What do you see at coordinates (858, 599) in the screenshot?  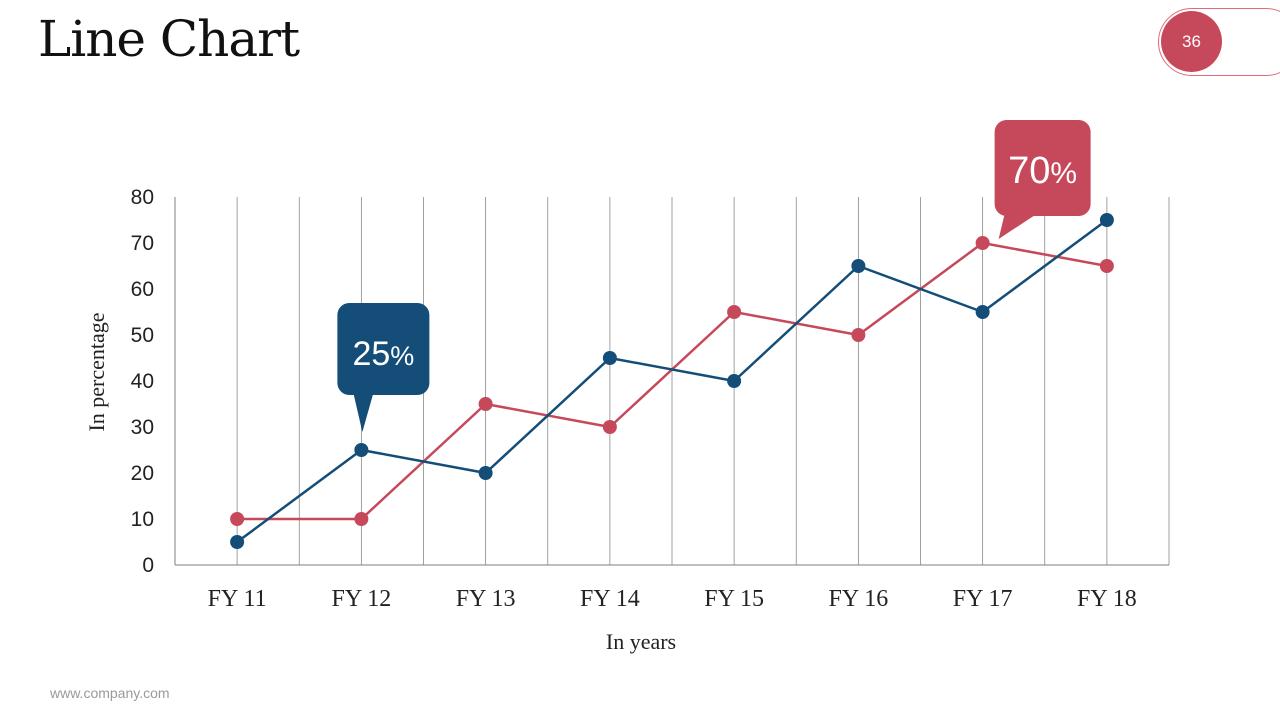 I see `x-tick-label: FY 16` at bounding box center [858, 599].